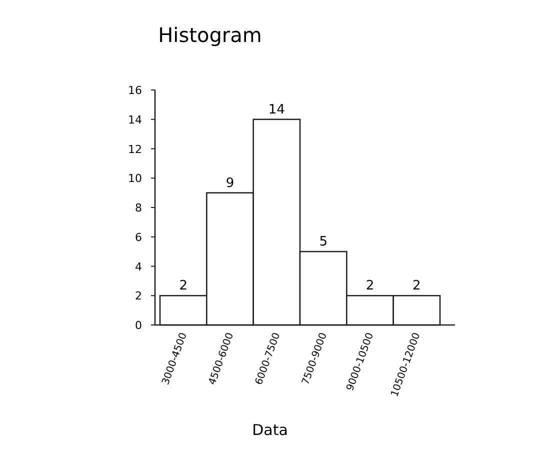  Describe the element at coordinates (138, 325) in the screenshot. I see `y-tick-label: 0` at that location.